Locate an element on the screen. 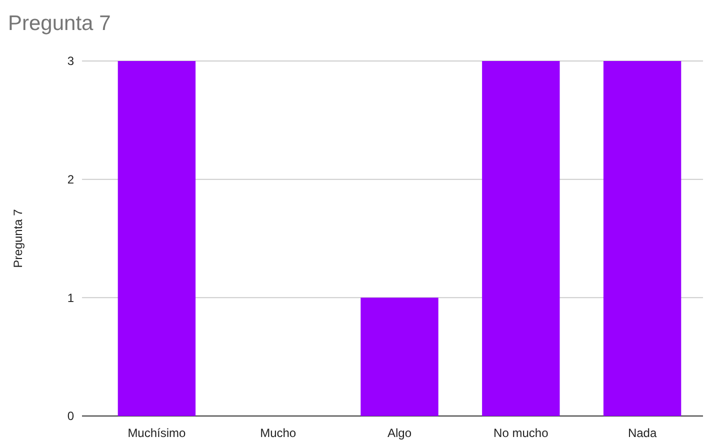 This screenshot has width=721, height=440. y-axis-title: Pregunta 7 is located at coordinates (18, 238).